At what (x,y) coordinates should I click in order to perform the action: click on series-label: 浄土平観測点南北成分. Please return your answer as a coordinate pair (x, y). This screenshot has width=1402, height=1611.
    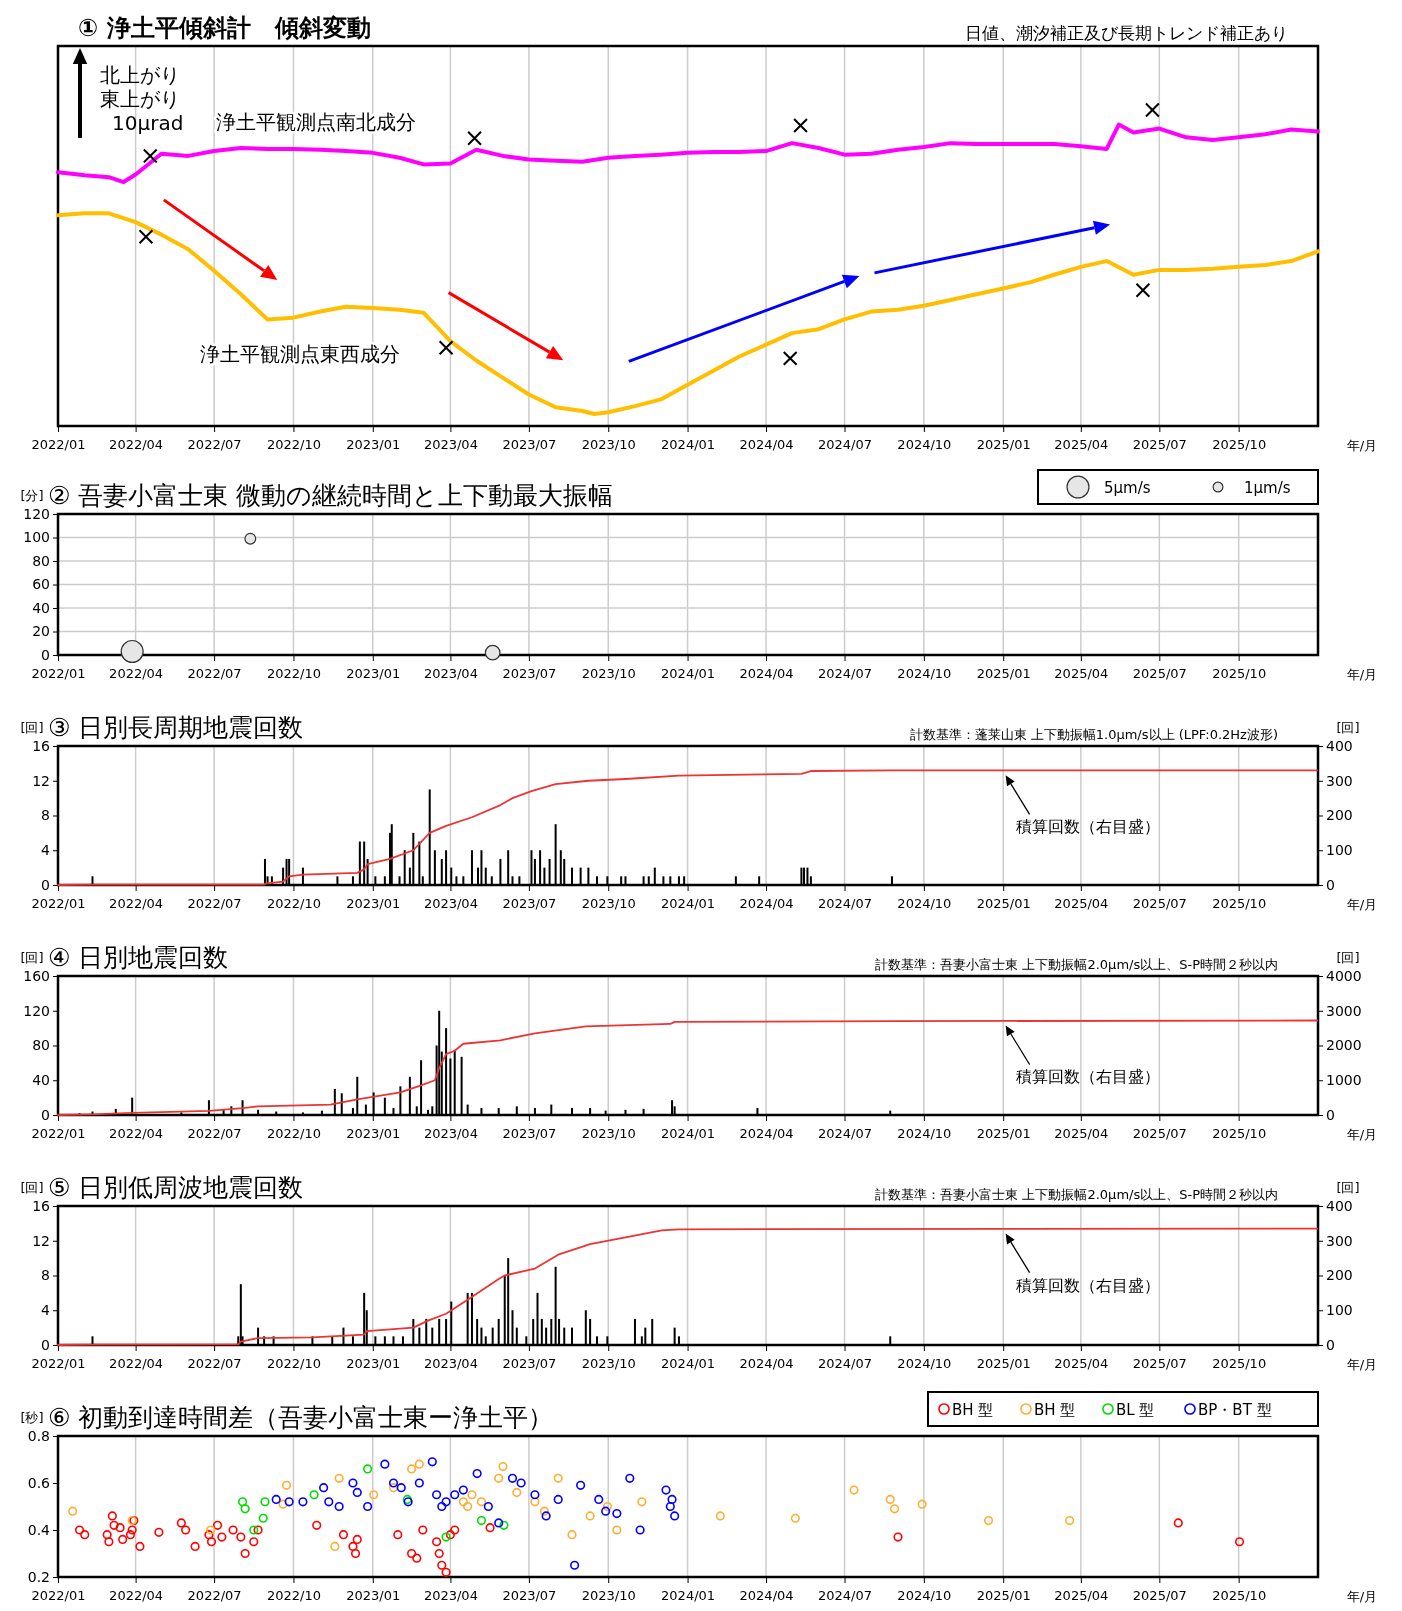
    Looking at the image, I should click on (315, 122).